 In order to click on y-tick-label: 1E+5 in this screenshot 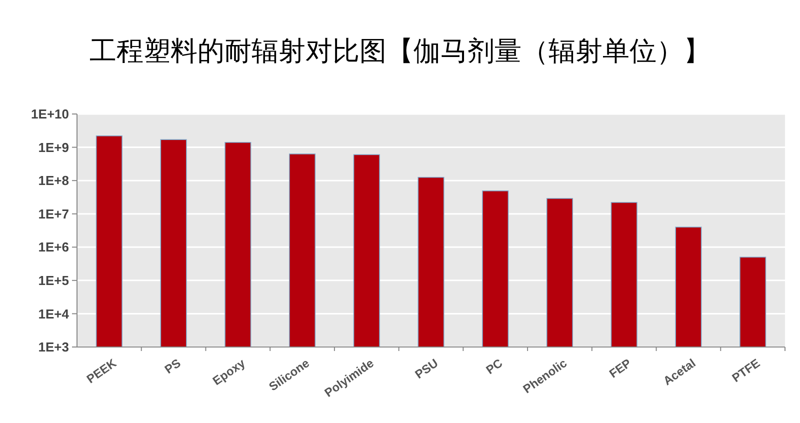, I will do `click(53, 280)`.